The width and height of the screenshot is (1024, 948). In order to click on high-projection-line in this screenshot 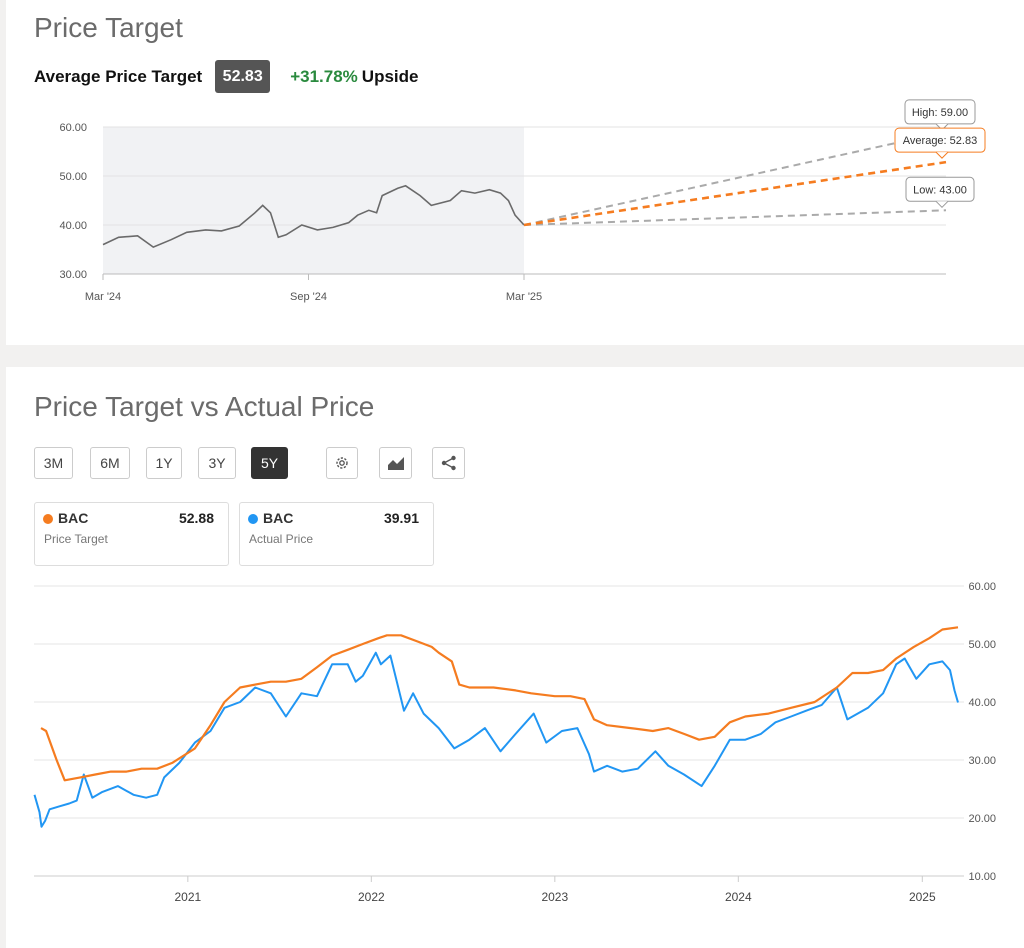, I will do `click(735, 178)`.